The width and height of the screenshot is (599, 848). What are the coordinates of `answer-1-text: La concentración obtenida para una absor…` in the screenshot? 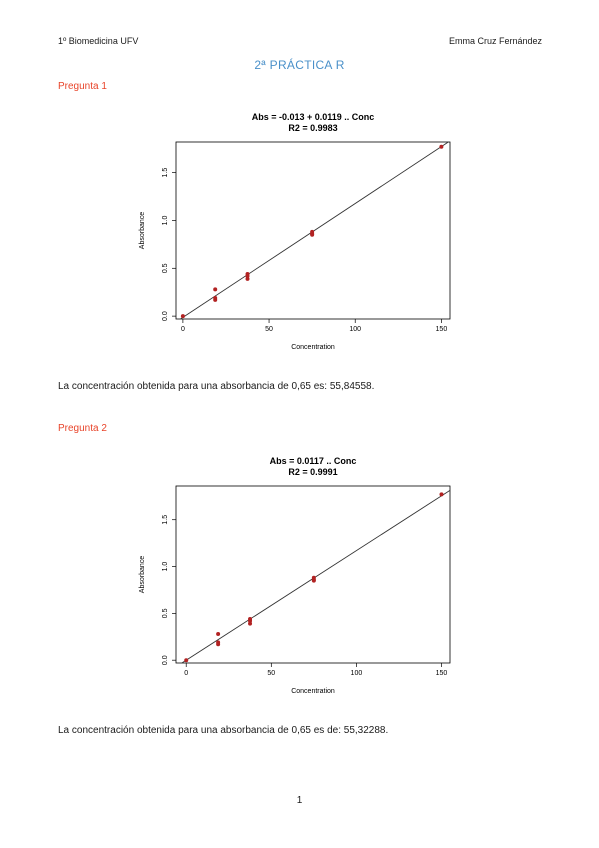 It's located at (216, 386).